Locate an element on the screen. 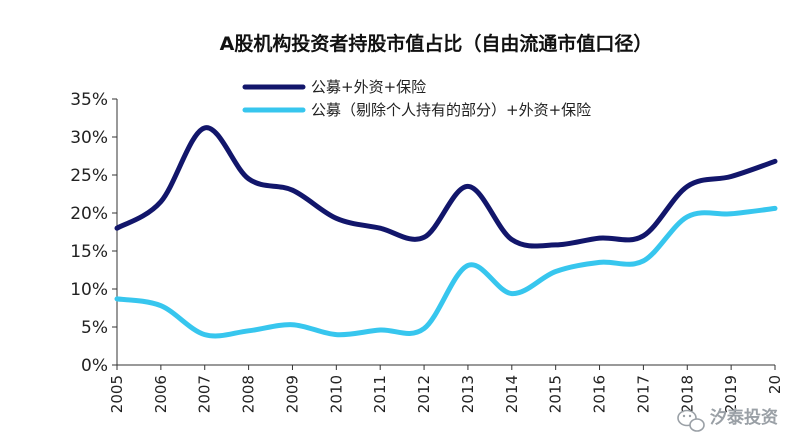 The width and height of the screenshot is (810, 448). legend-label-2: 公募（剔除个人持有的部分）+外资+保险 is located at coordinates (451, 110).